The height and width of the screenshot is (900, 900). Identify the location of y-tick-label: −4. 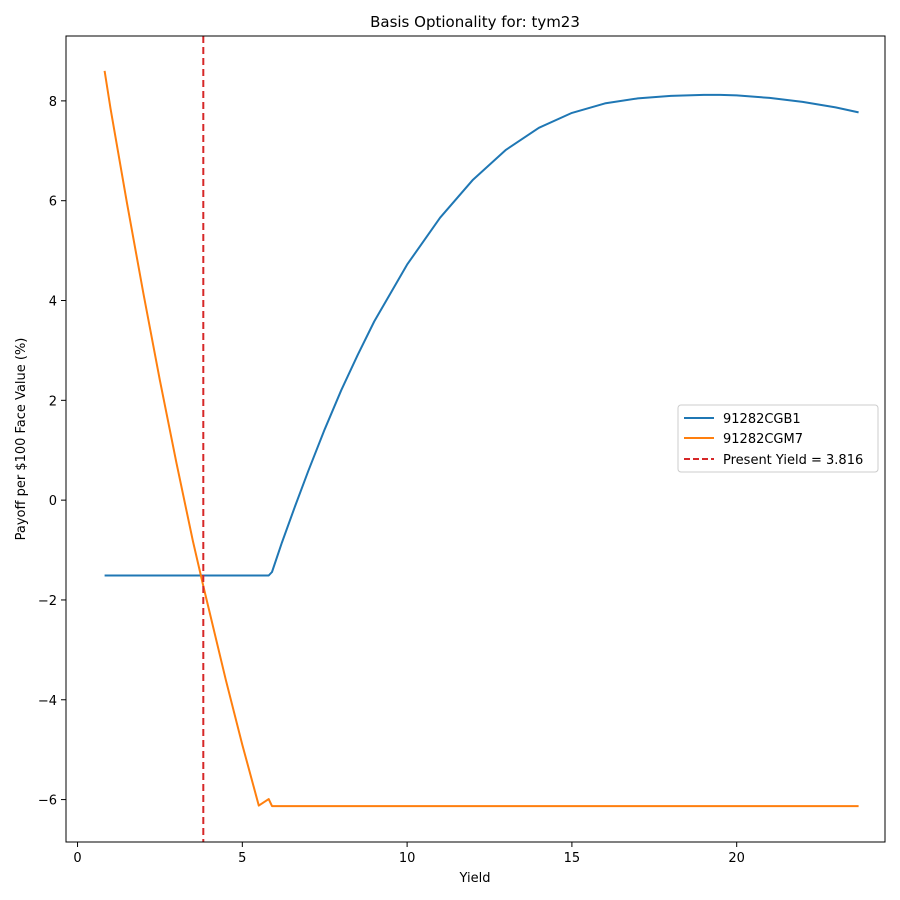
(47, 701).